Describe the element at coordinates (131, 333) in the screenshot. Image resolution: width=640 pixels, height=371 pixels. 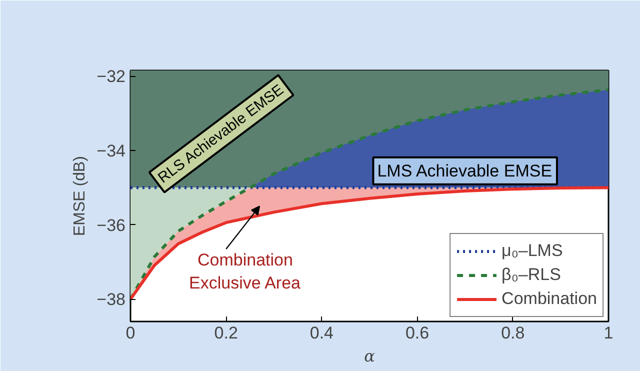
I see `x-tick-label: 0` at that location.